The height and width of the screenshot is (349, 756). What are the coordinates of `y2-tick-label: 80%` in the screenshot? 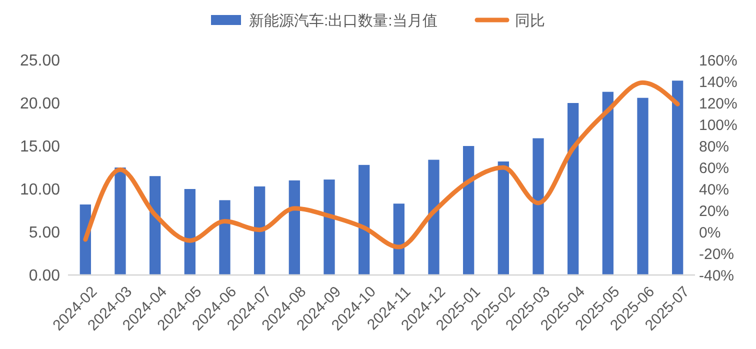 It's located at (714, 147).